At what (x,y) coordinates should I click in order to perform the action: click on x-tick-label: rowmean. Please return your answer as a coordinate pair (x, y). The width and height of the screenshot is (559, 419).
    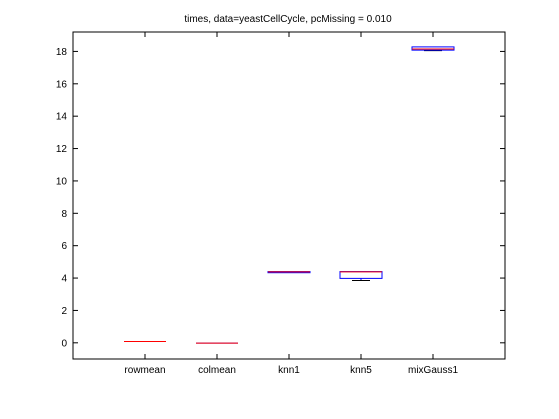
    Looking at the image, I should click on (144, 370).